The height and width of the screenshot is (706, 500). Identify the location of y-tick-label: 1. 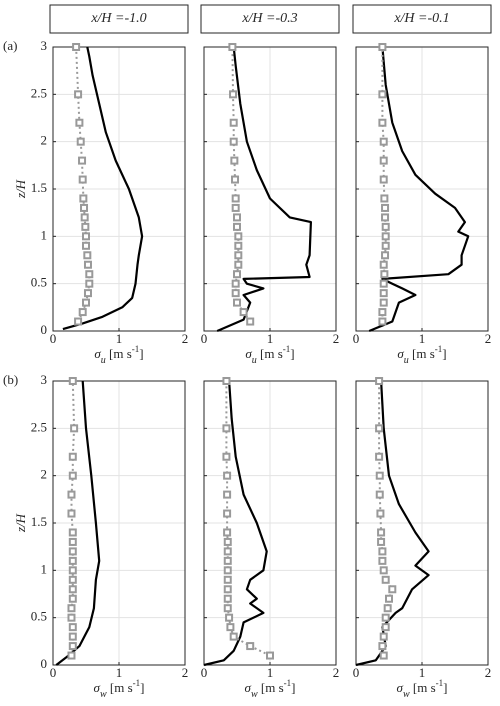
(44, 568).